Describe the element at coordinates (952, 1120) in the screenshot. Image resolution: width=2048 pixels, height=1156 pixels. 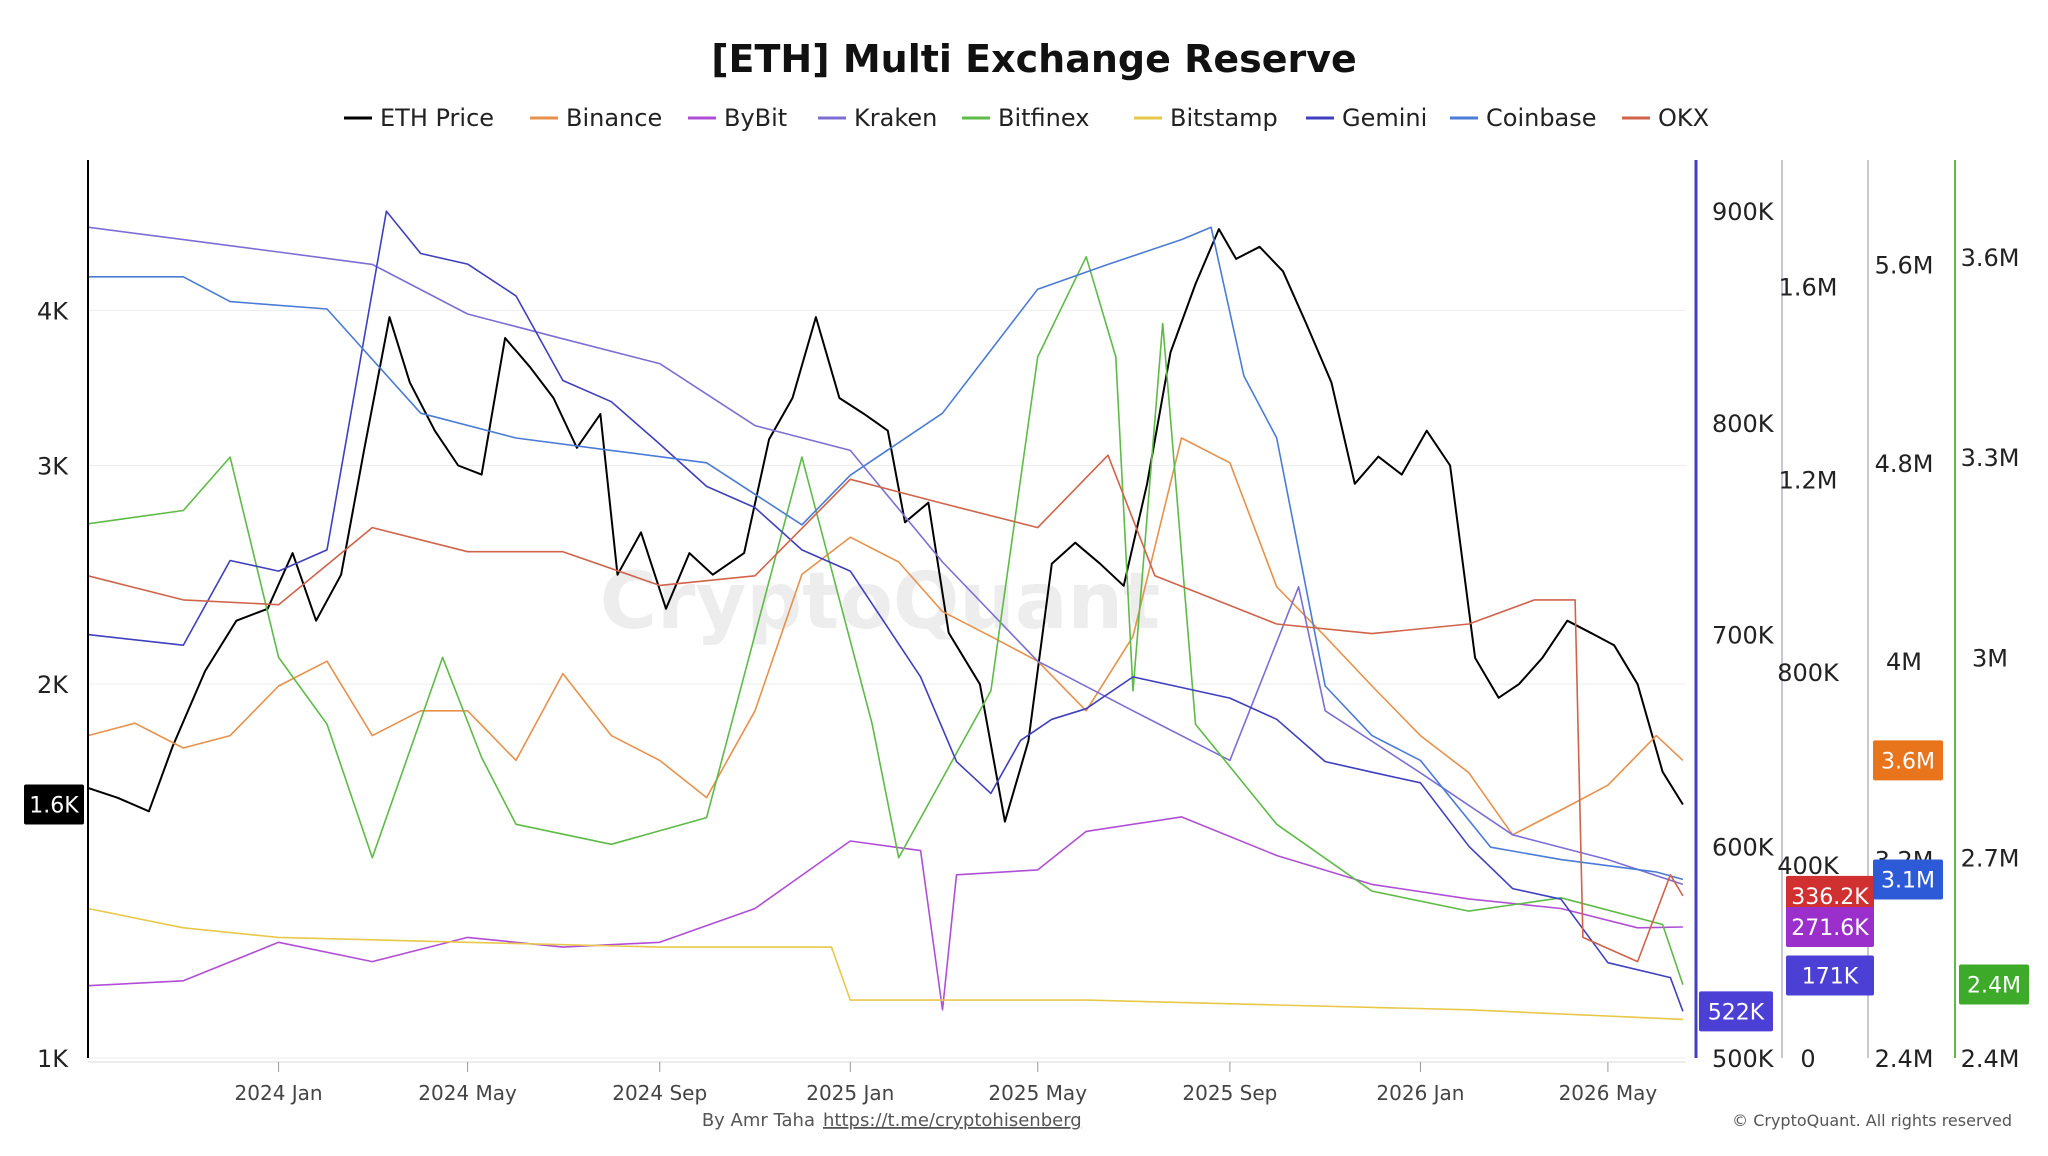
I see `credit-link: https://t.me/cryptohisenberg` at that location.